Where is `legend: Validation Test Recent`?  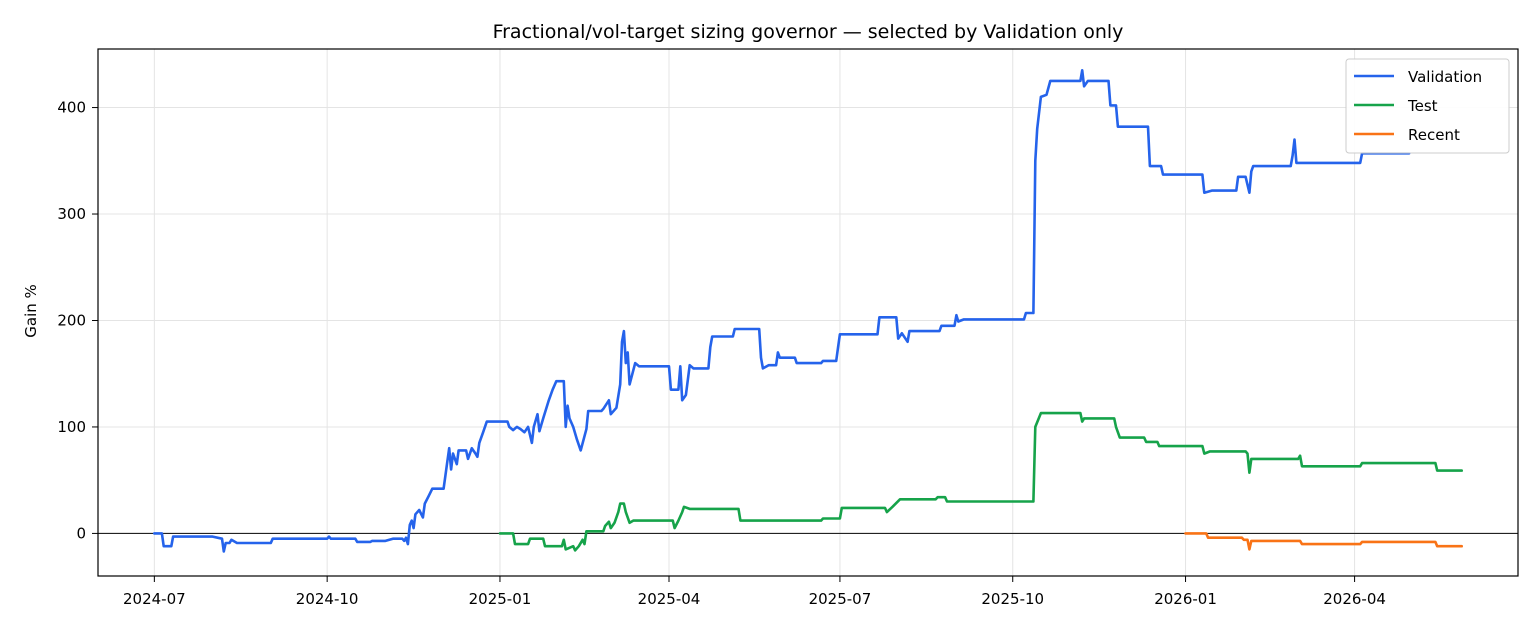 legend: Validation Test Recent is located at coordinates (1427, 106).